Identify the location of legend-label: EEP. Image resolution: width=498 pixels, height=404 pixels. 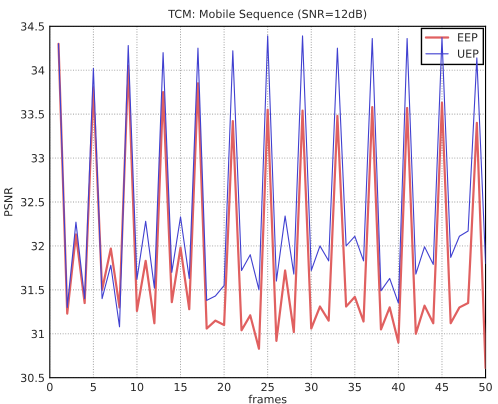
(468, 37).